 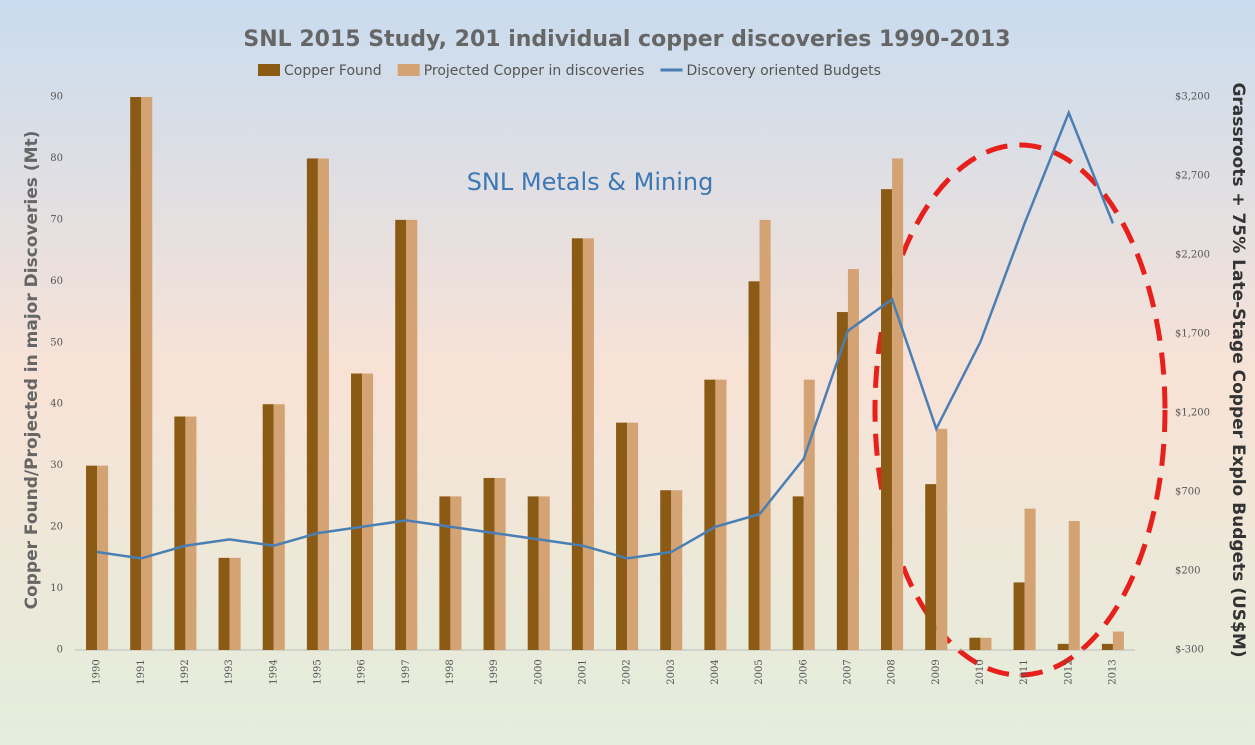 What do you see at coordinates (1189, 650) in the screenshot?
I see `y2-tick-label: $-300` at bounding box center [1189, 650].